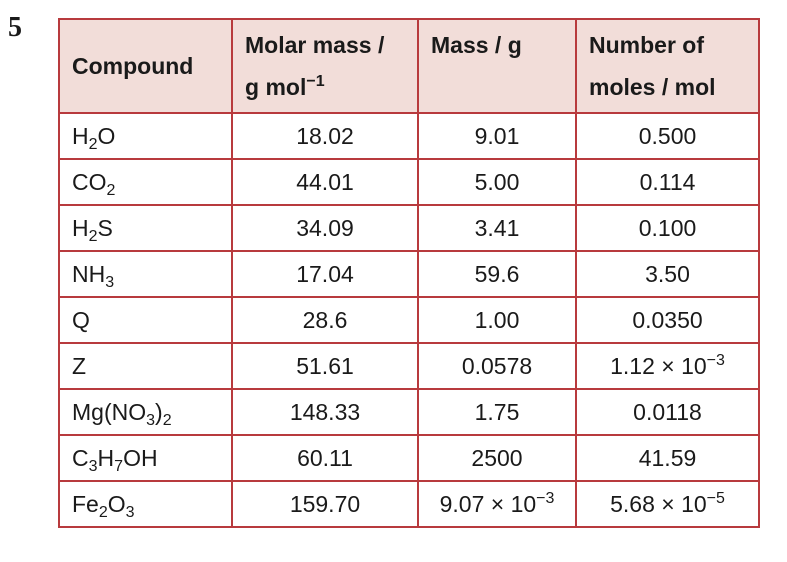 The image size is (787, 562). I want to click on moles-cell: 41.59, so click(667, 458).